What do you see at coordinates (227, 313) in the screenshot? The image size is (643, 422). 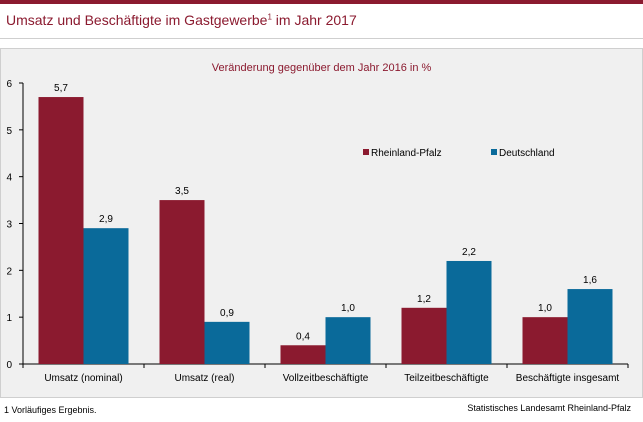 I see `data-label: 0,9` at bounding box center [227, 313].